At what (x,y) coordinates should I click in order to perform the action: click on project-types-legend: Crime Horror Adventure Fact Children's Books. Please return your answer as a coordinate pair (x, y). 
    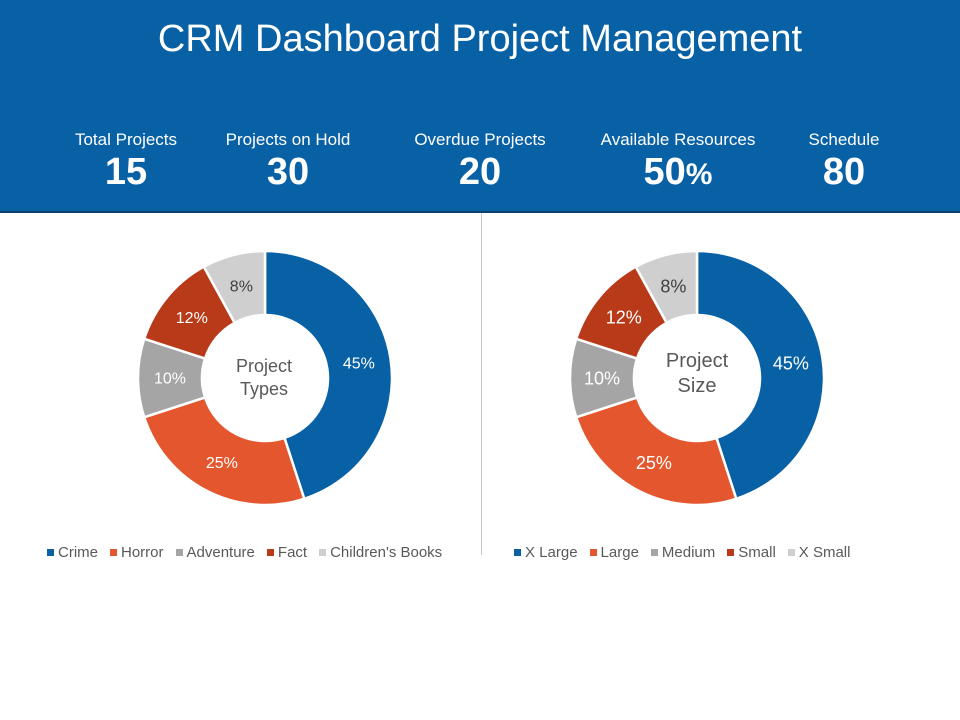
    Looking at the image, I should click on (250, 552).